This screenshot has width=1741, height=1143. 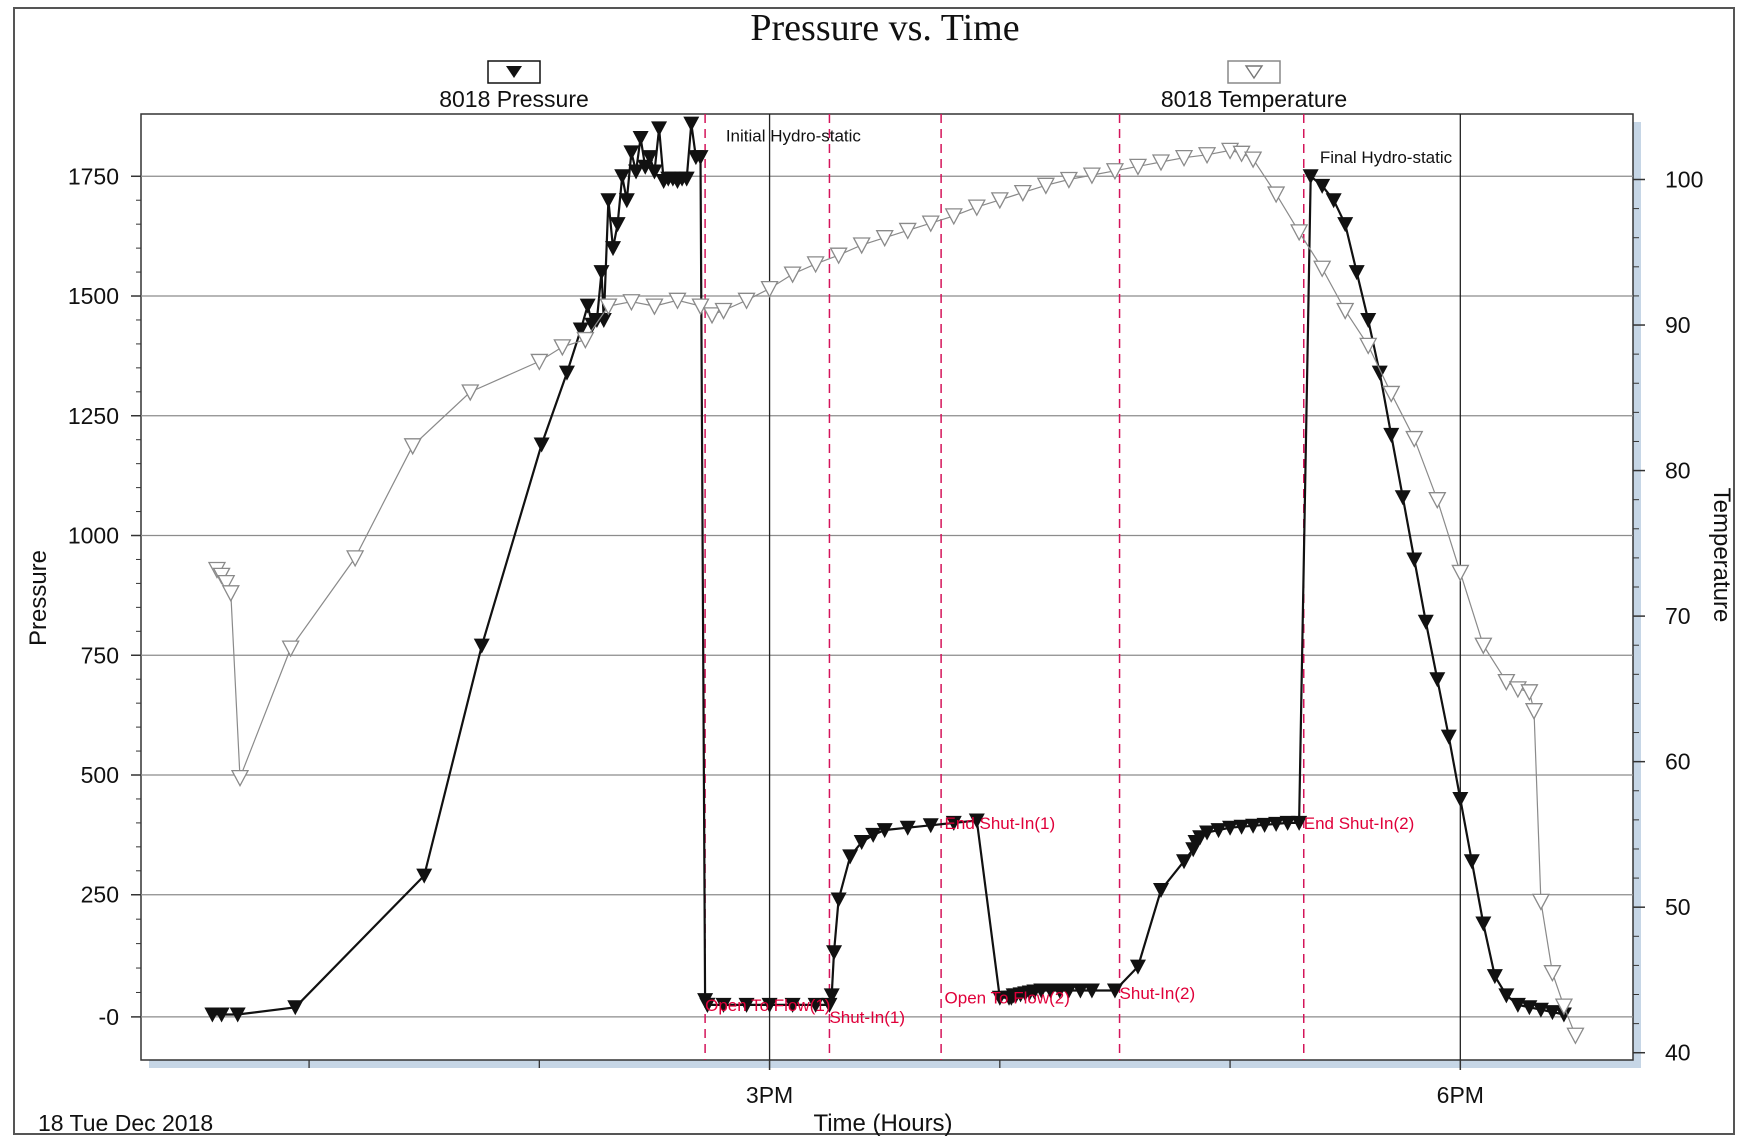 What do you see at coordinates (1254, 72) in the screenshot?
I see `legend-temperature-marker` at bounding box center [1254, 72].